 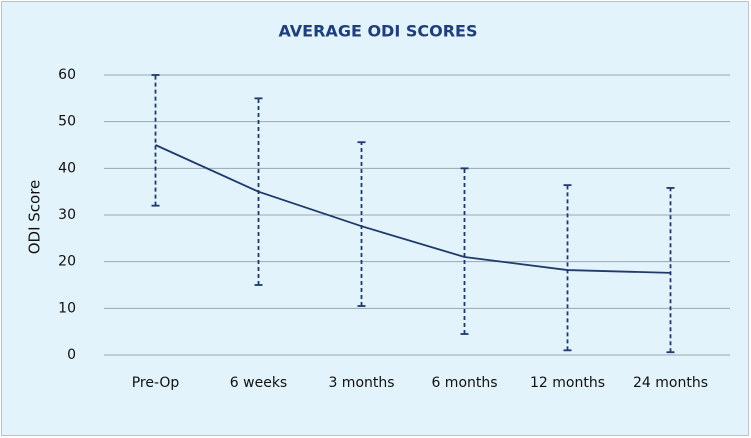 I want to click on chart-title: AVERAGE ODI SCORES, so click(x=378, y=31).